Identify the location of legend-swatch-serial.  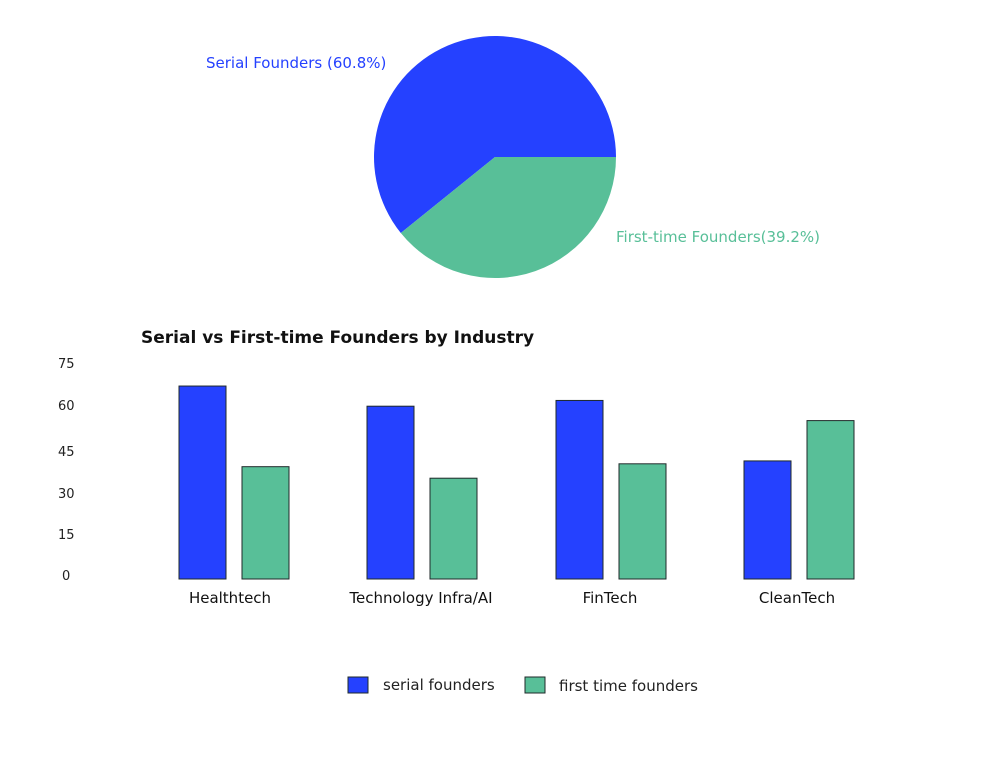
(358, 685).